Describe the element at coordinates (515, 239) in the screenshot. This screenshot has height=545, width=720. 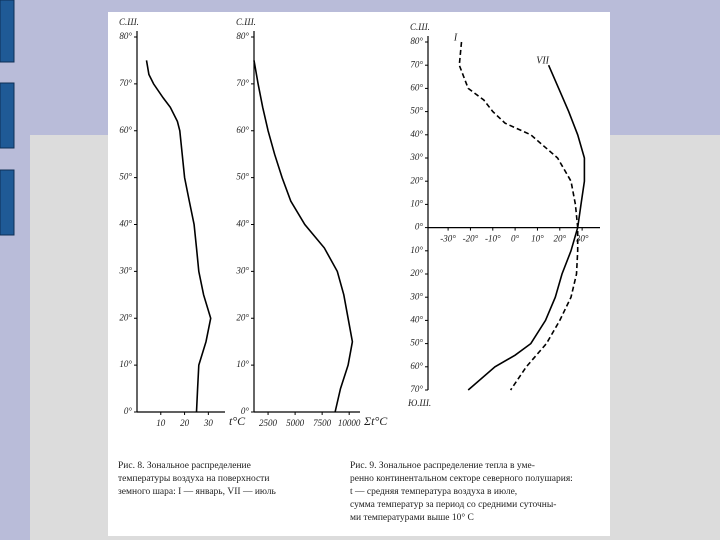
I see `x-tick-label: 0°` at that location.